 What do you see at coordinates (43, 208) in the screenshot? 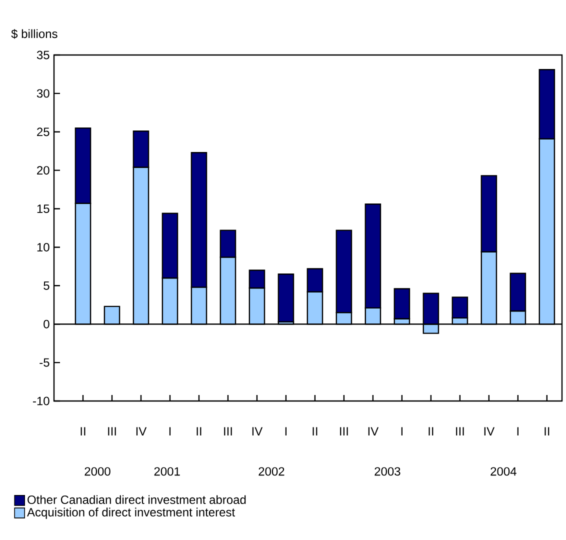
I see `y-tick-label: 15` at bounding box center [43, 208].